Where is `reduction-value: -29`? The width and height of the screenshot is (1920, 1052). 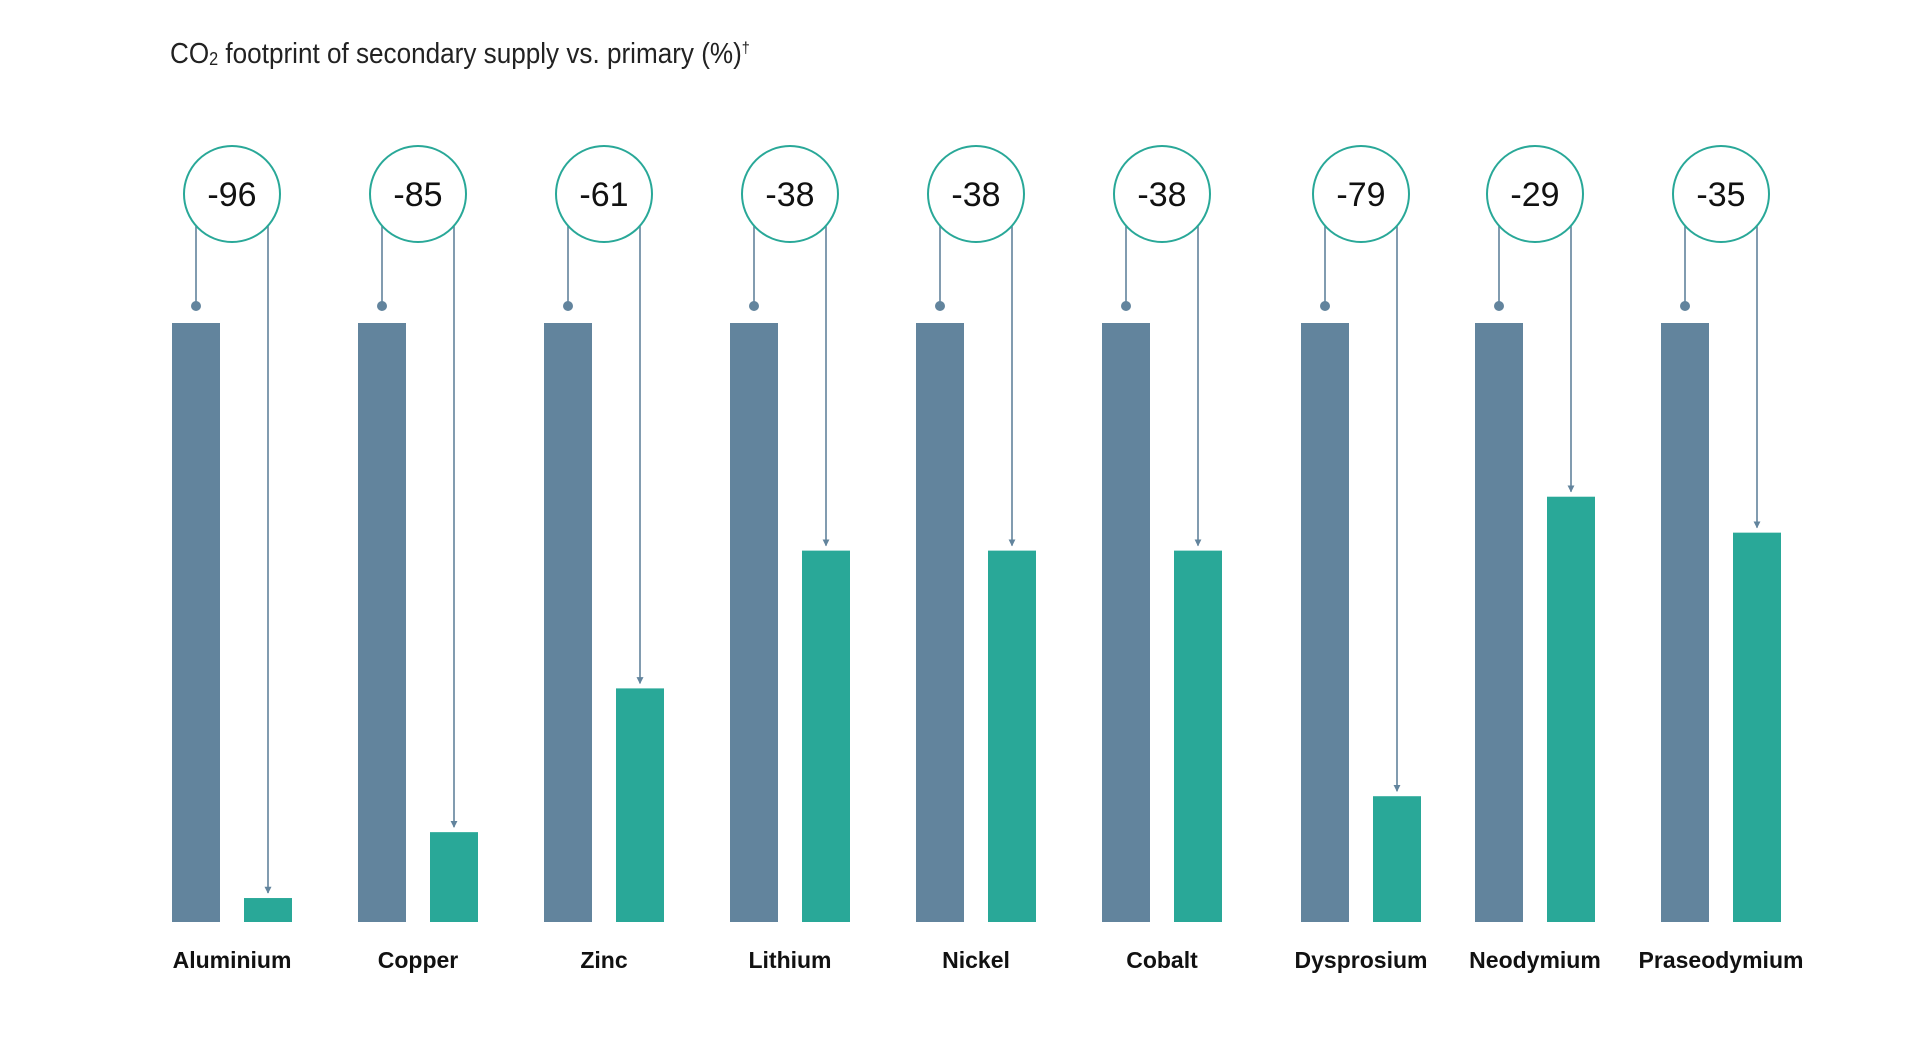
reduction-value: -29 is located at coordinates (1534, 195).